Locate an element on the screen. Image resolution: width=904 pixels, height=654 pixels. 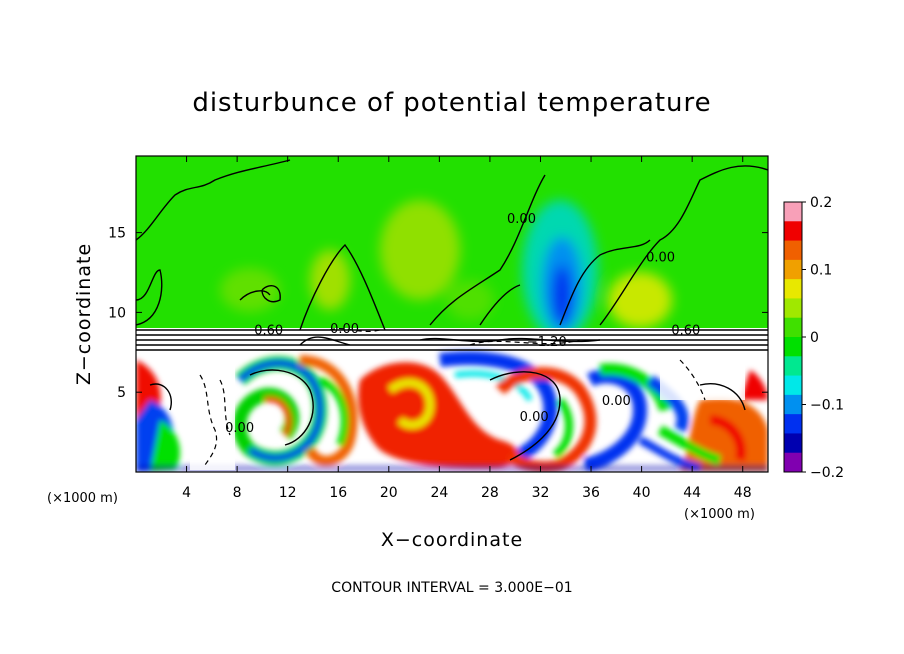
colorbar-tick-label: 0 is located at coordinates (814, 338).